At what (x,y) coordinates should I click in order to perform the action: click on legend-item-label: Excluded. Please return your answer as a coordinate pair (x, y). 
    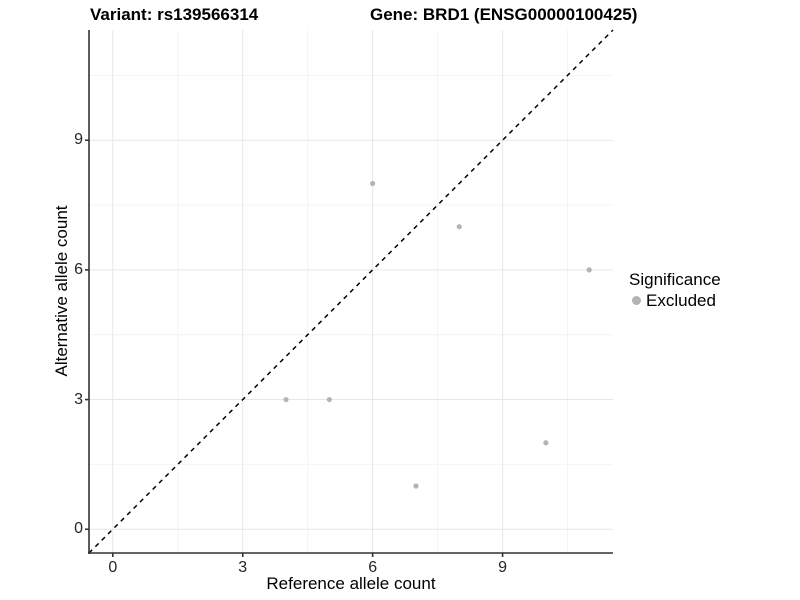
    Looking at the image, I should click on (681, 300).